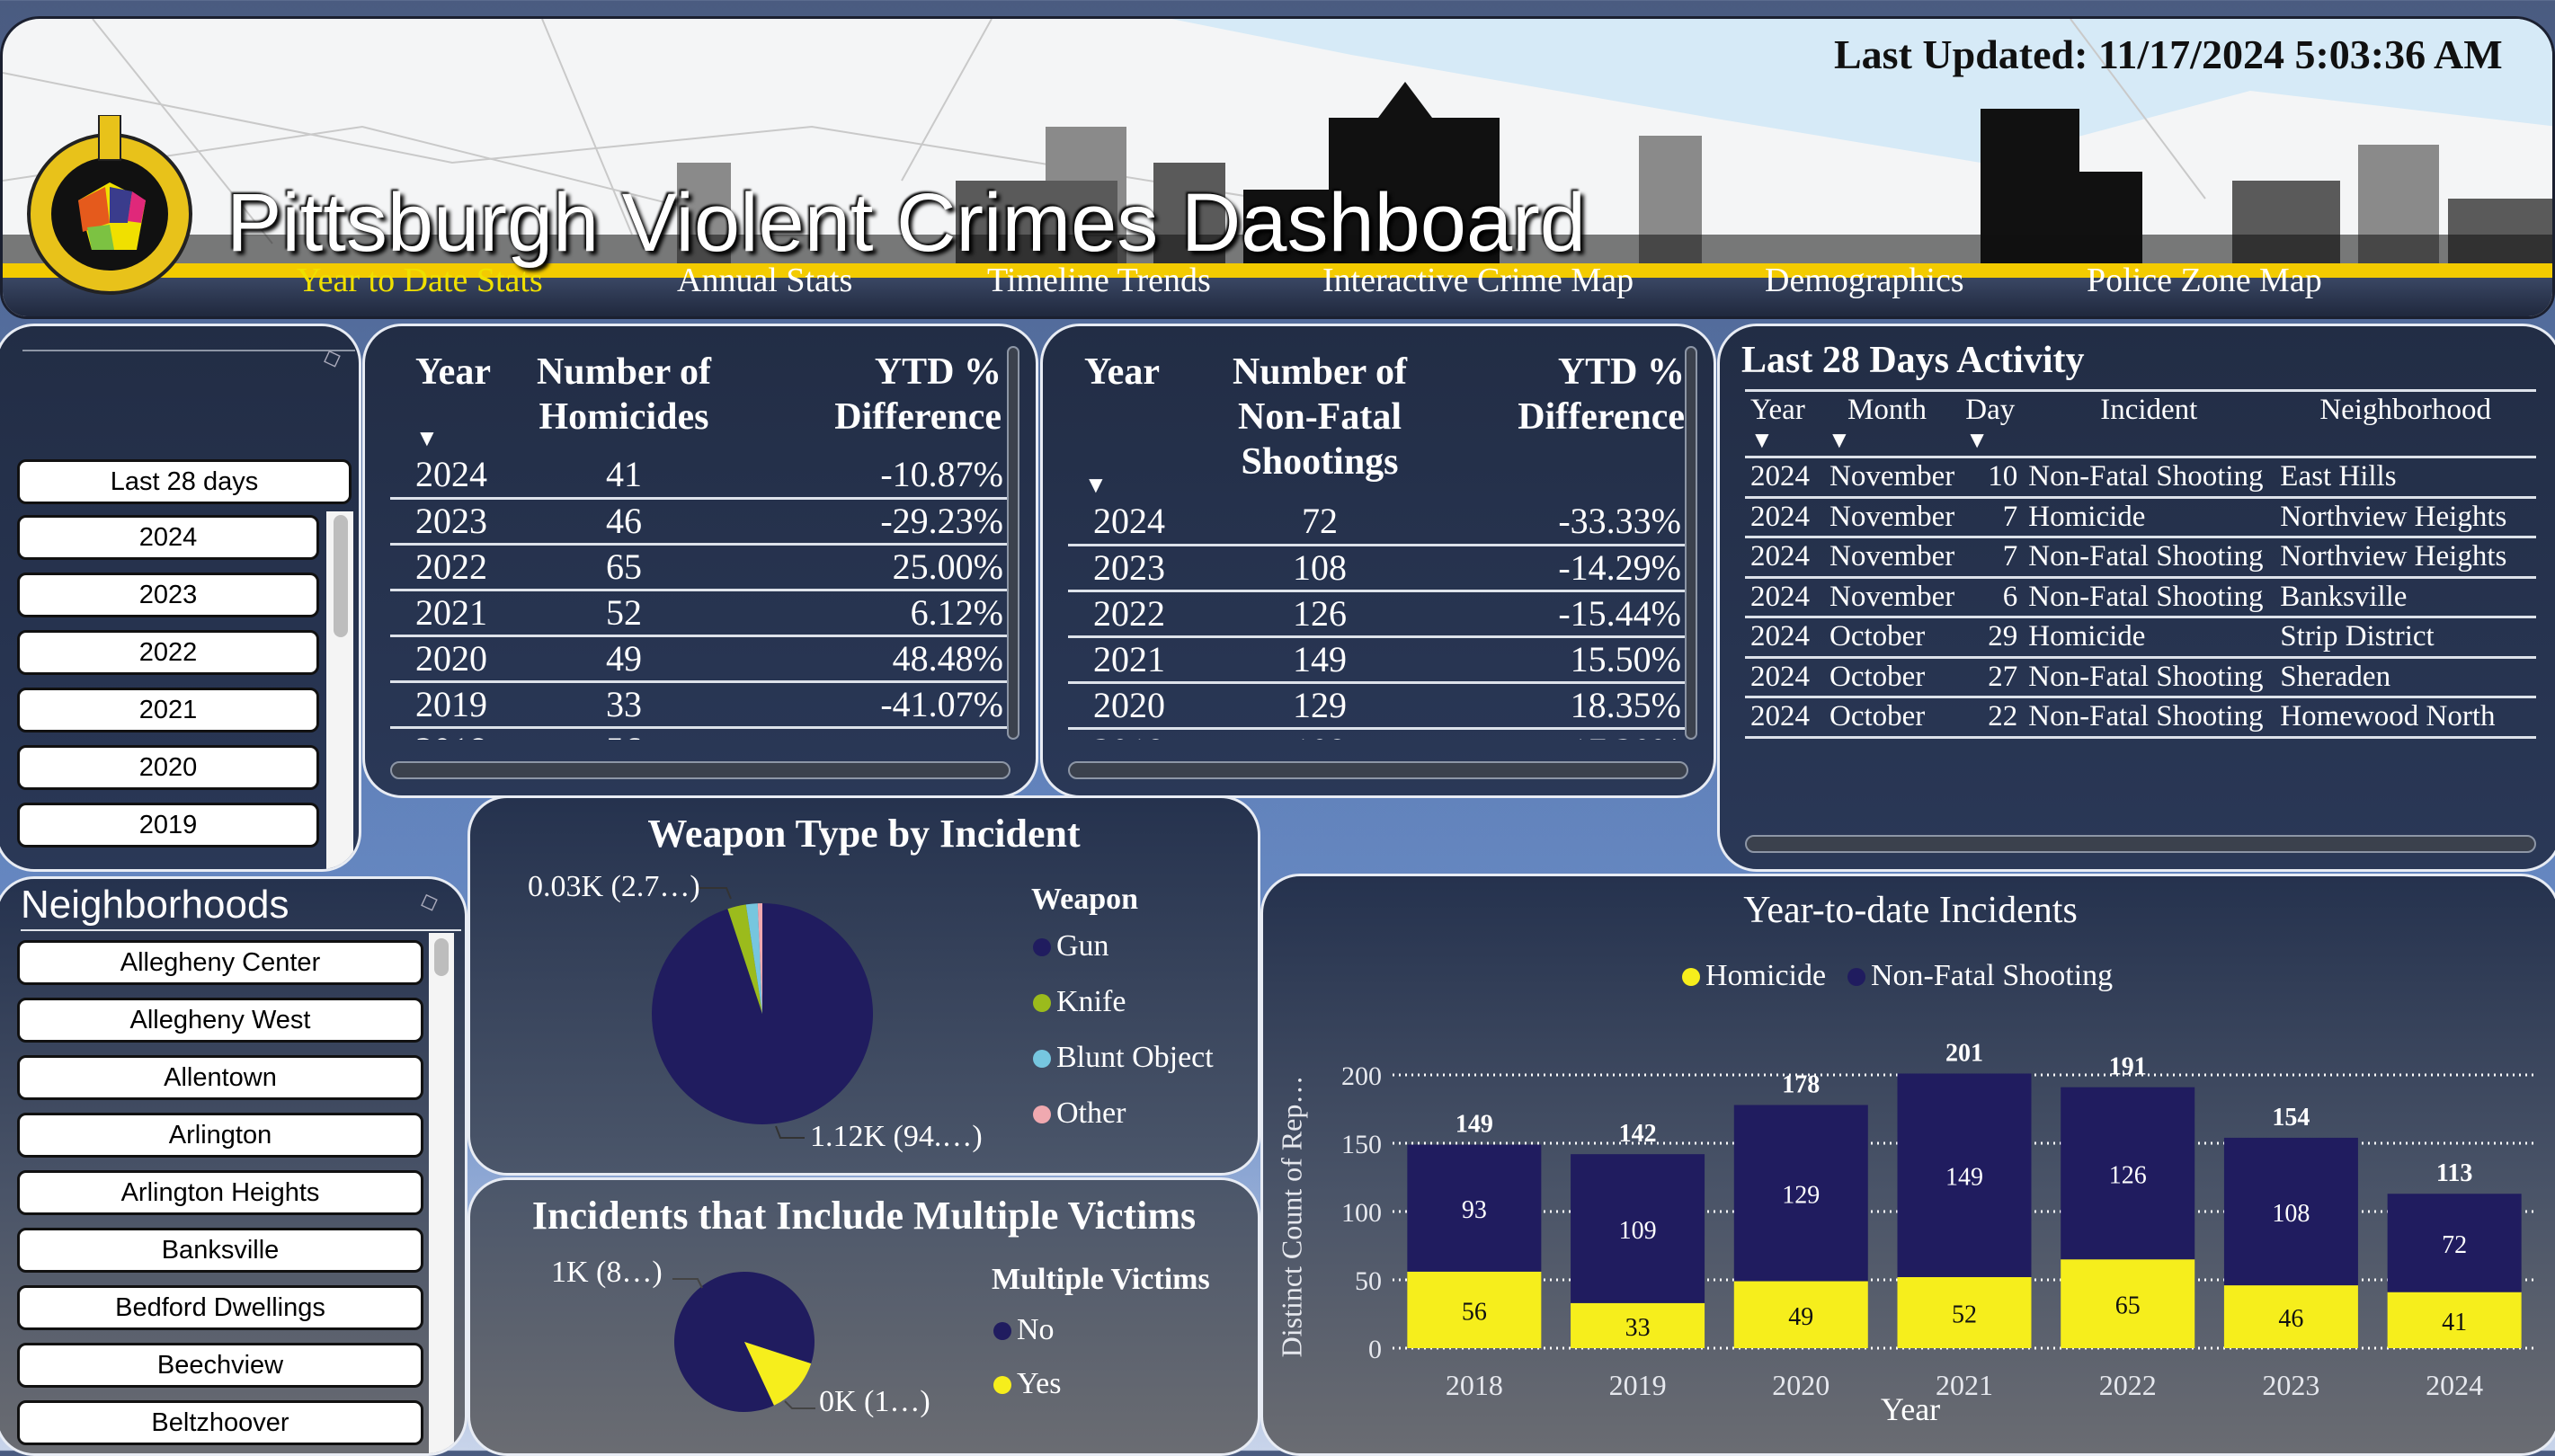  Describe the element at coordinates (185, 481) in the screenshot. I see `slicer-item-last-28-days: Last 28 days` at that location.